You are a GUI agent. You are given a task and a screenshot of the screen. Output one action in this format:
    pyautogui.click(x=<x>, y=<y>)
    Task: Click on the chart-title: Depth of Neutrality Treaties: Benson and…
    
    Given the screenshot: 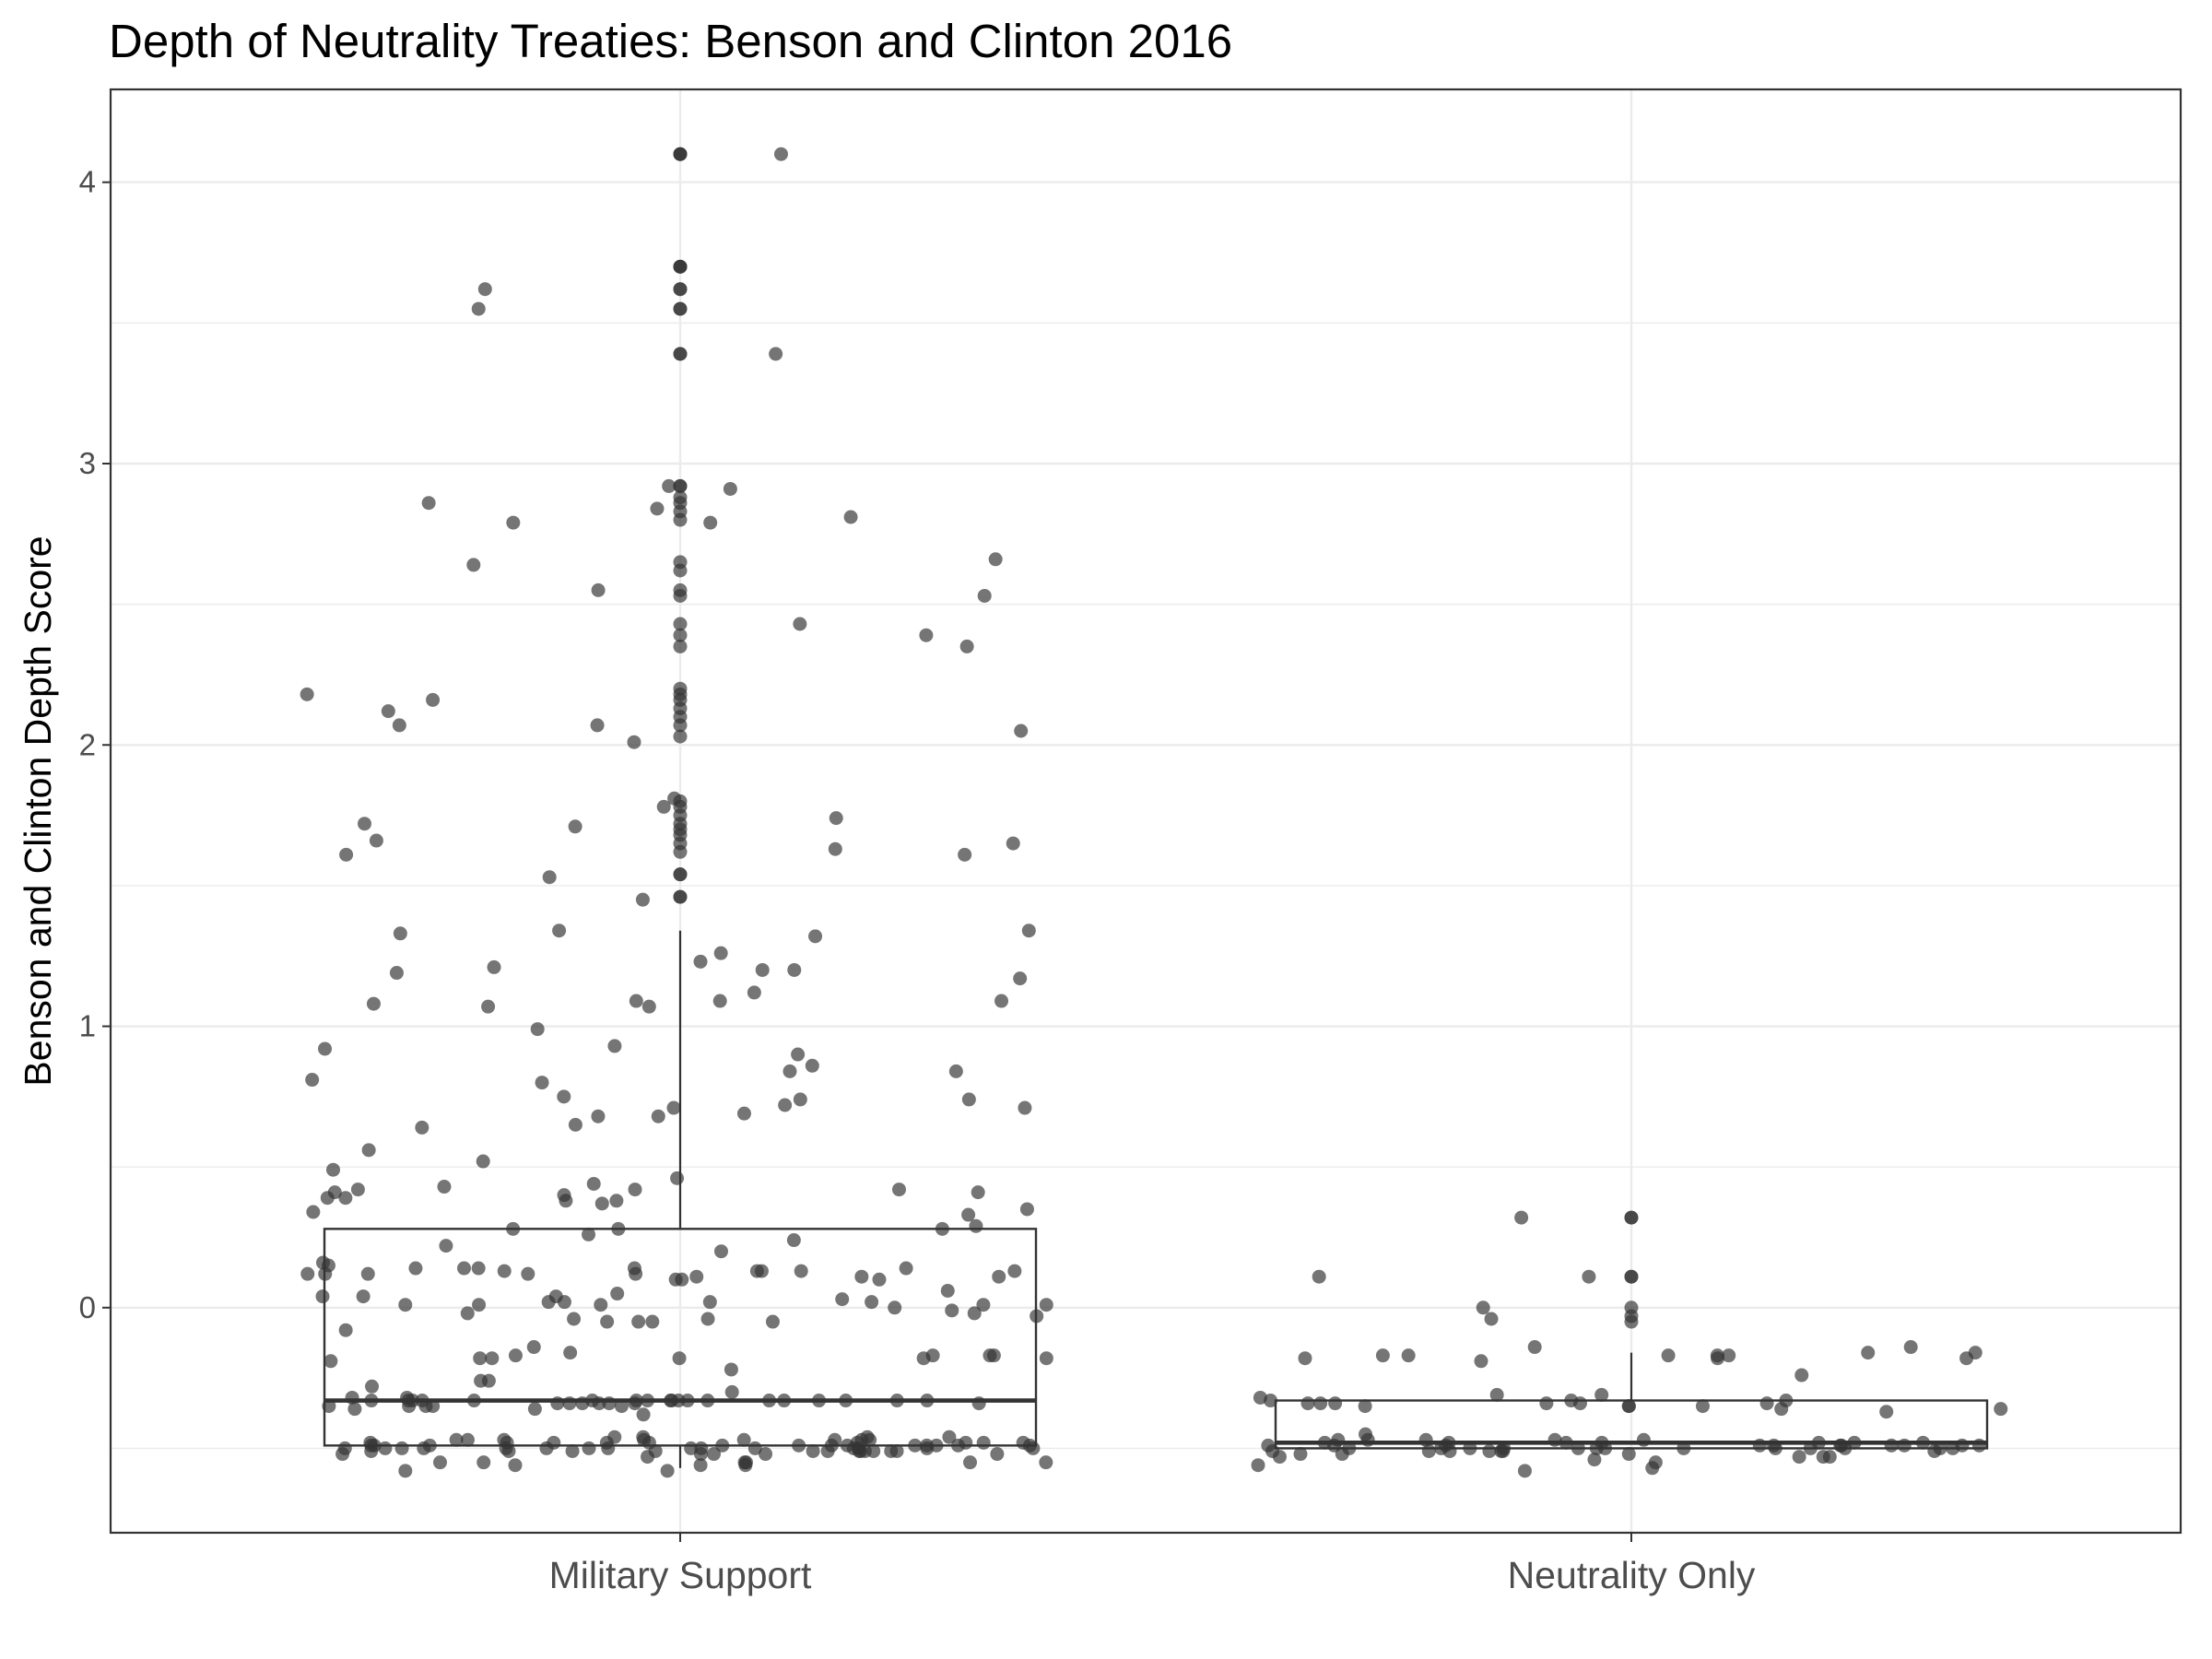 What is the action you would take?
    pyautogui.click(x=670, y=41)
    